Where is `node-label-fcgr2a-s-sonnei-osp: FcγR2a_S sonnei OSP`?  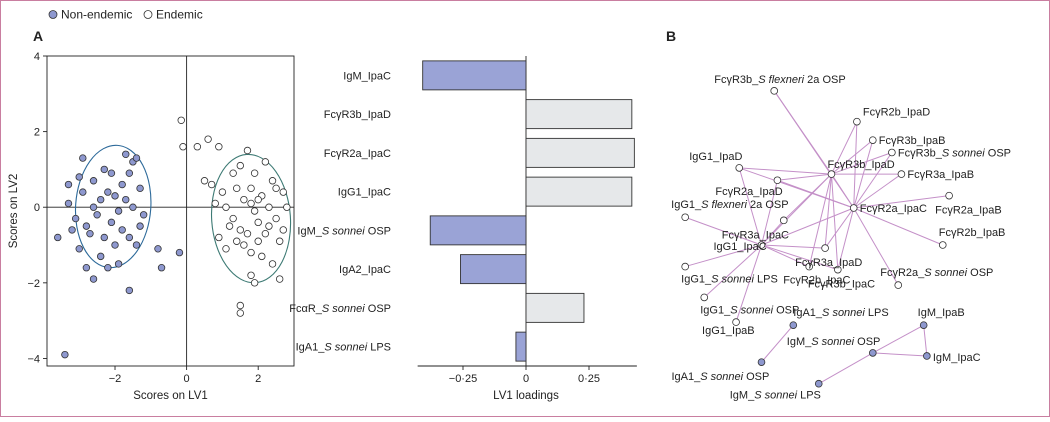 node-label-fcgr2a-s-sonnei-osp: FcγR2a_S sonnei OSP is located at coordinates (936, 273).